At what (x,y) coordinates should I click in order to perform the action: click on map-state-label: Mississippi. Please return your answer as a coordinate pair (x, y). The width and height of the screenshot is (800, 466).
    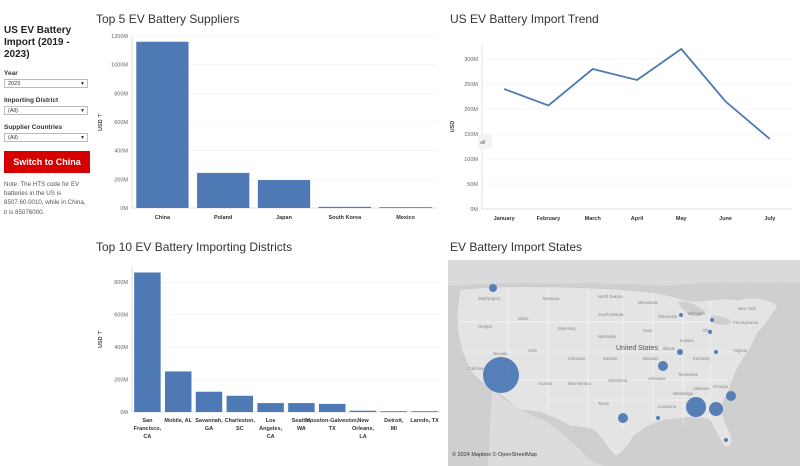
    Looking at the image, I should click on (683, 393).